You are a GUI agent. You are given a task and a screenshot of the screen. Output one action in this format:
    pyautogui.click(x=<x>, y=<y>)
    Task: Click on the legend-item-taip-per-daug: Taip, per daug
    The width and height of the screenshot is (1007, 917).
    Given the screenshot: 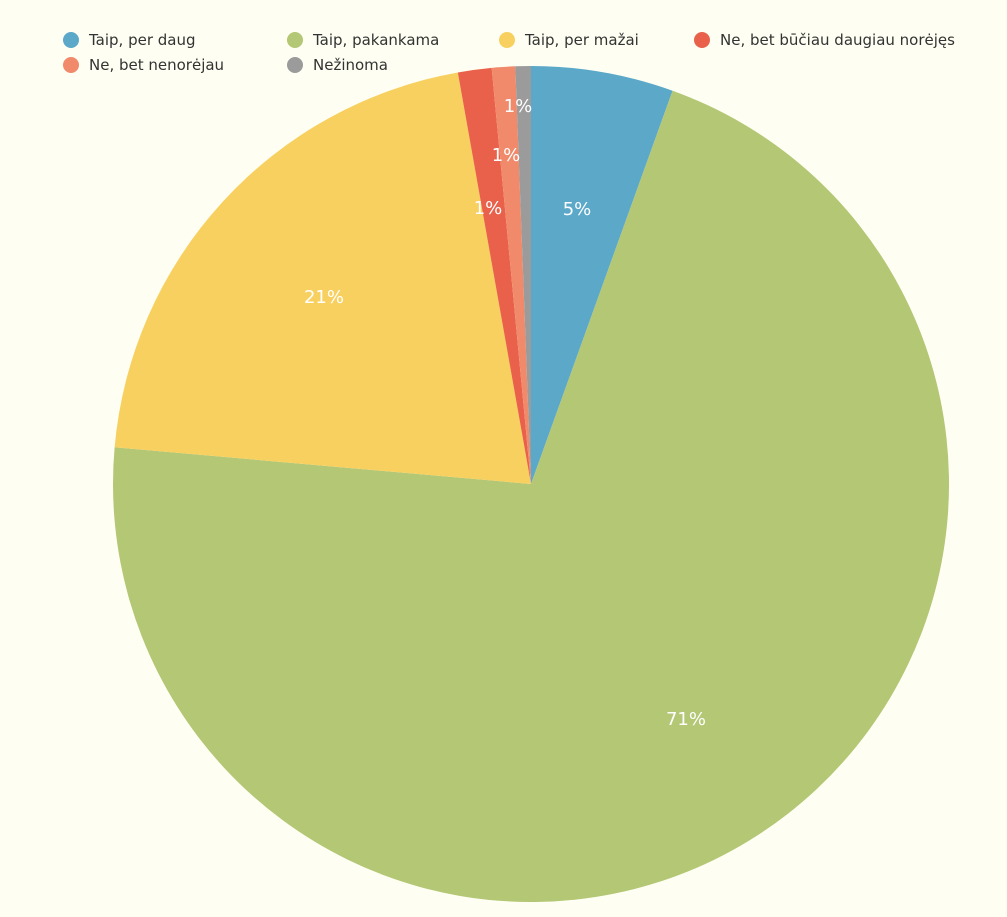 What is the action you would take?
    pyautogui.click(x=129, y=40)
    